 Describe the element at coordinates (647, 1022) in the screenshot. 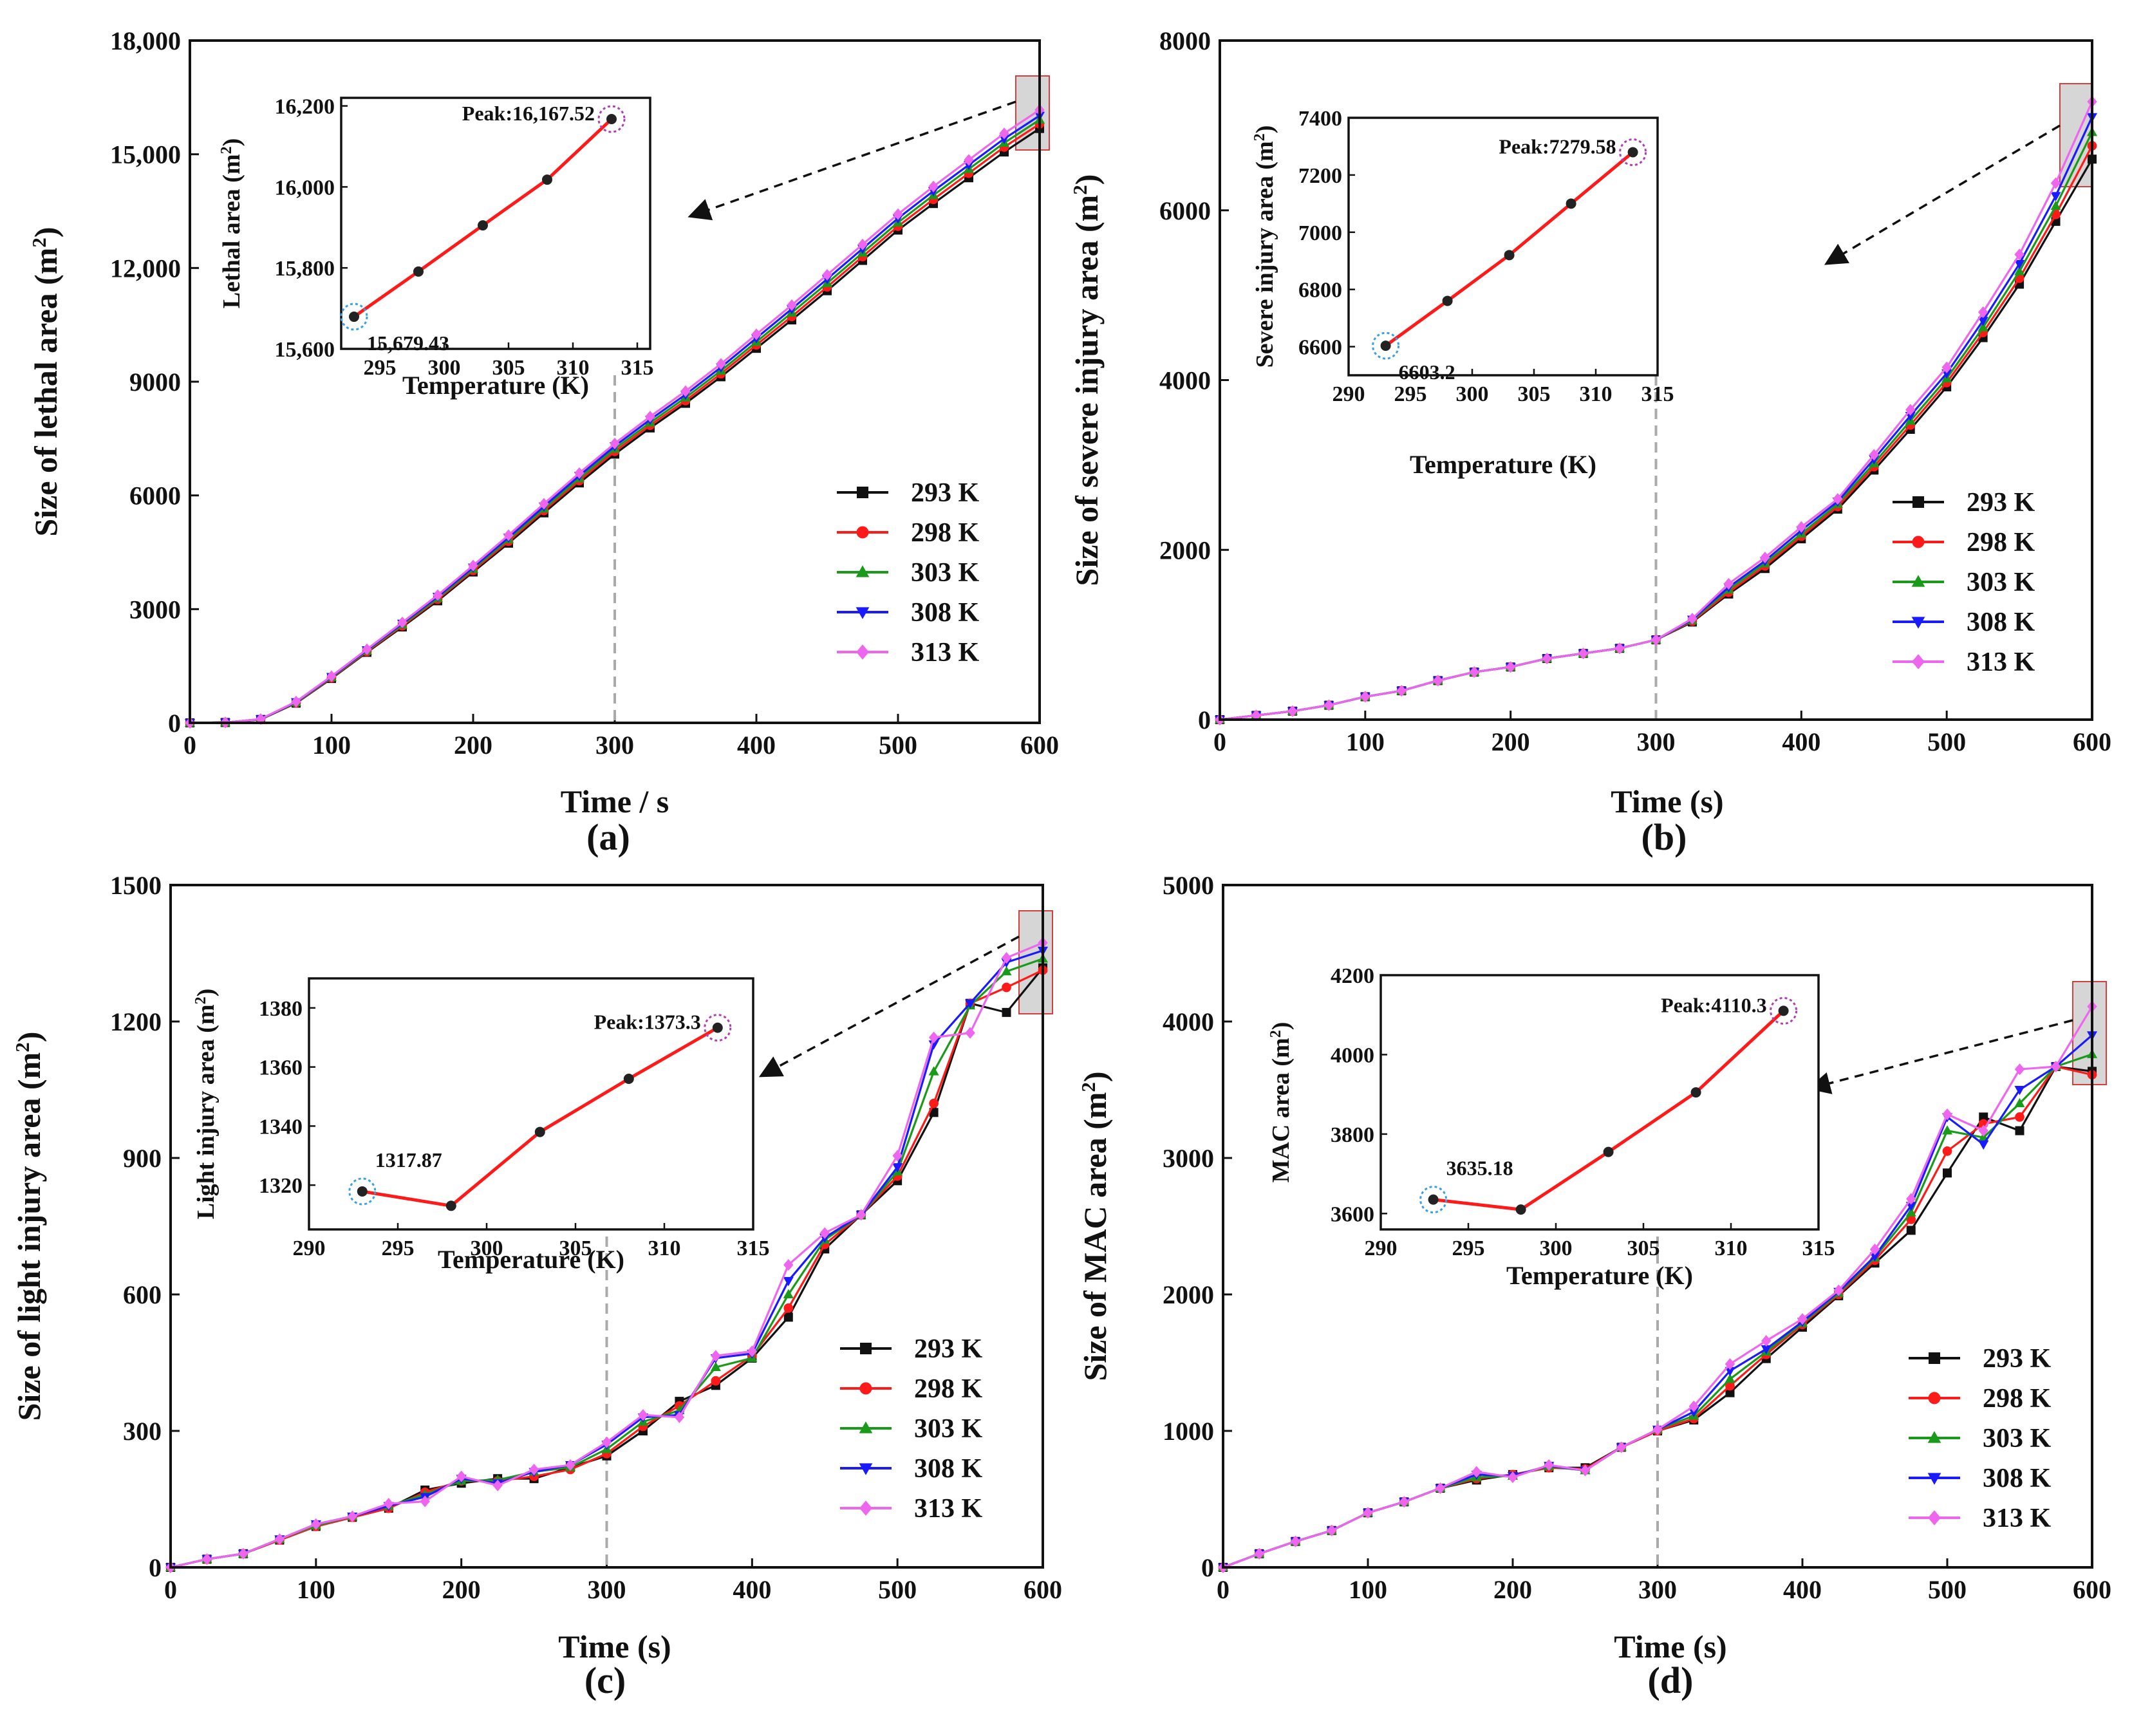

I see `inset-peak-label: Peak:1373.3` at that location.